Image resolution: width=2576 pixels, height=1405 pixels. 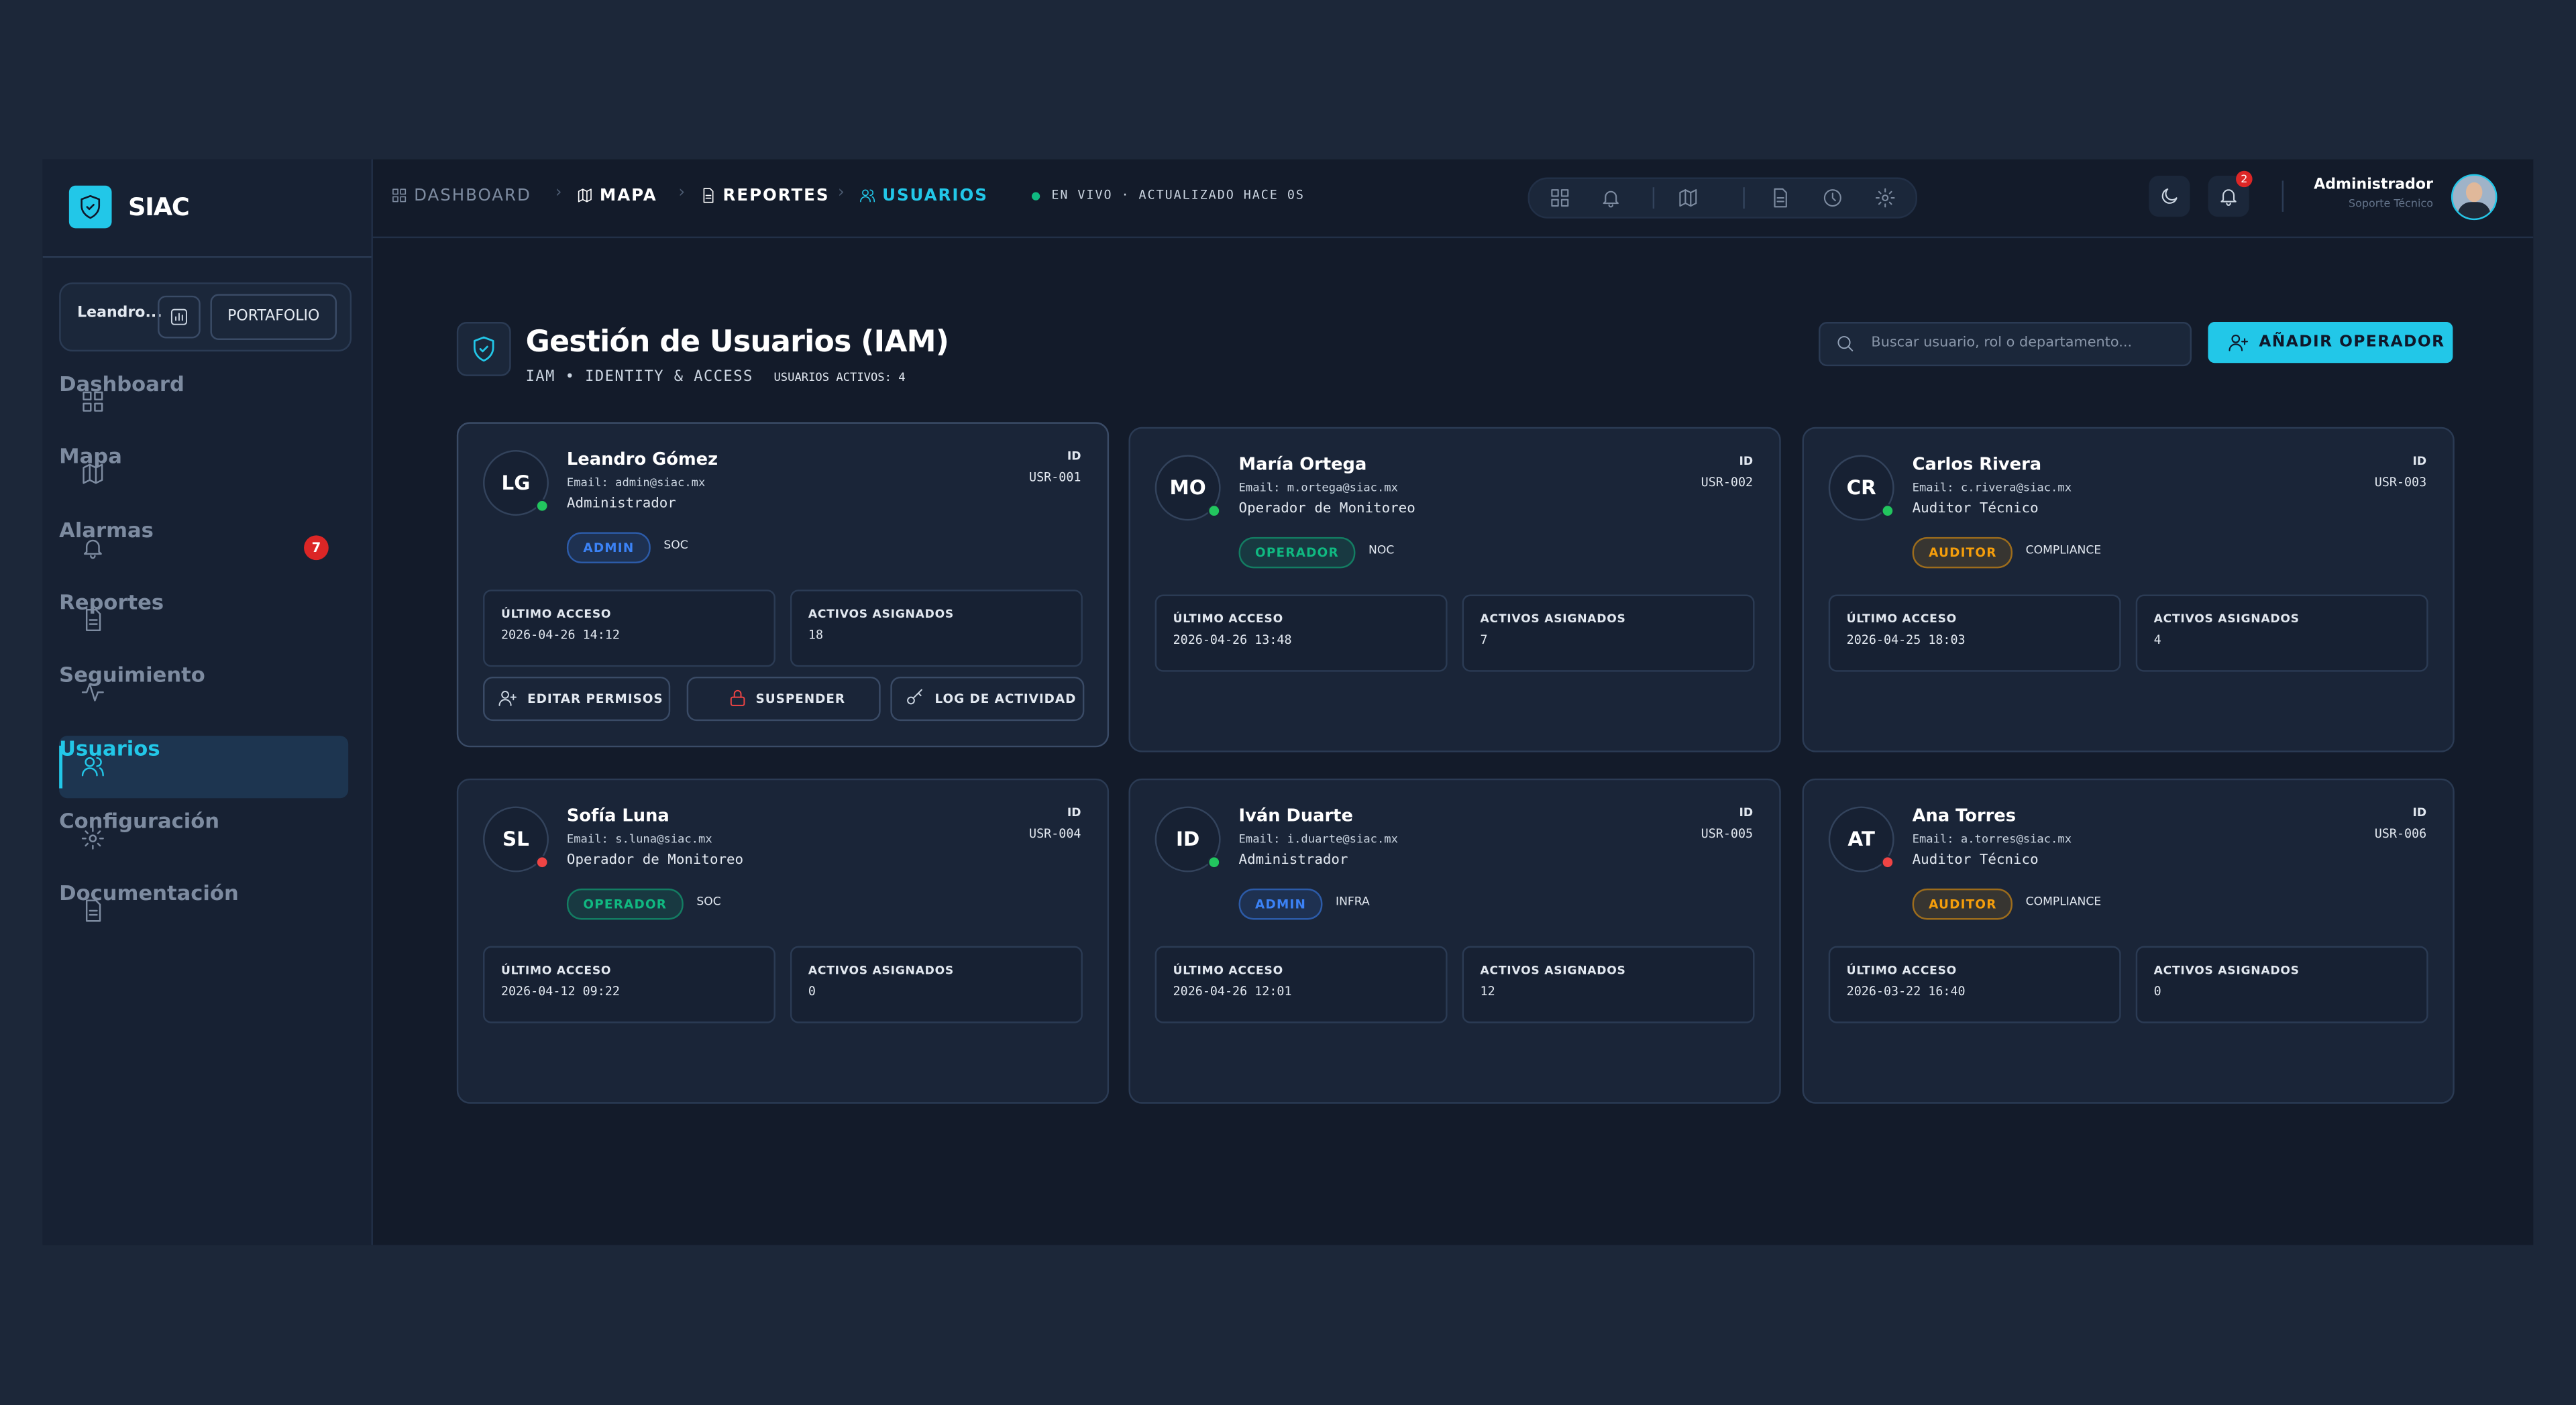 What do you see at coordinates (2169, 196) in the screenshot?
I see `theme-button` at bounding box center [2169, 196].